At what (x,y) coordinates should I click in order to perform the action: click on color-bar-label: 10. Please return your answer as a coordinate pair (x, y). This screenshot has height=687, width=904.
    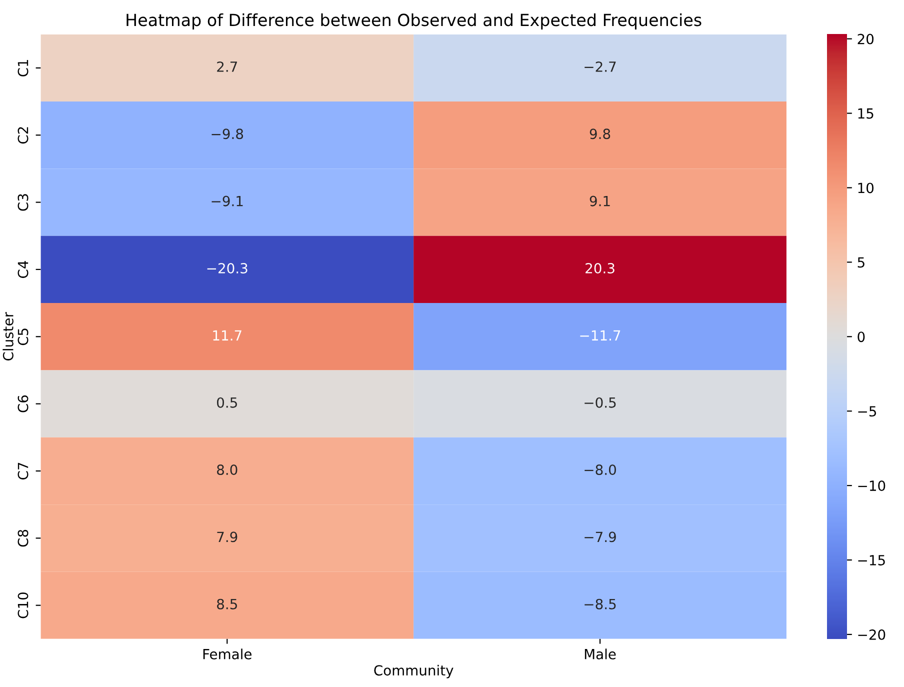
    Looking at the image, I should click on (866, 188).